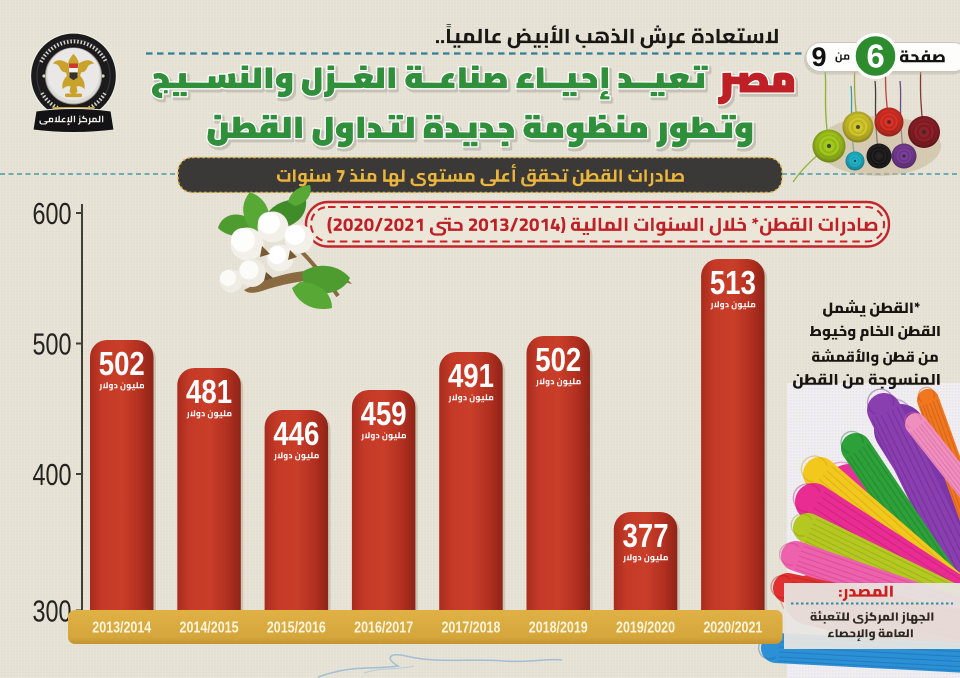 Image resolution: width=960 pixels, height=678 pixels. I want to click on svg-text: 500, so click(52, 344).